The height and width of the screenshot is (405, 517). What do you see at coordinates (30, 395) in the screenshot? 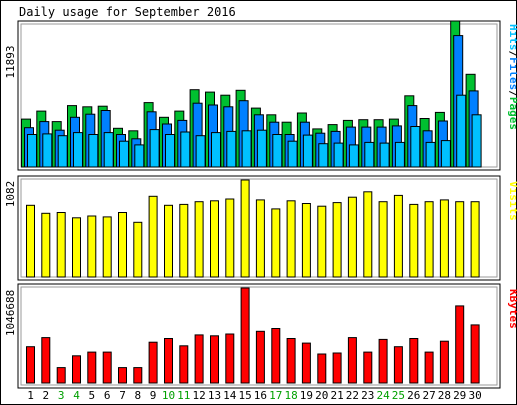
I see `day-label-1: 1` at bounding box center [30, 395].